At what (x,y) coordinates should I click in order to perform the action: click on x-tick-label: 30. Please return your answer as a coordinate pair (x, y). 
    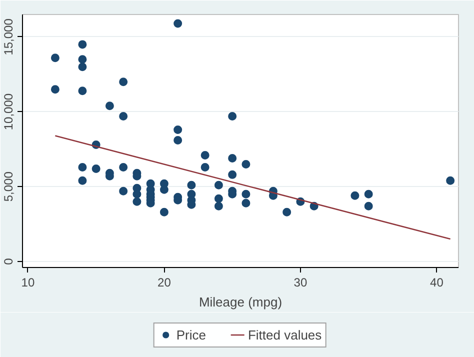
    Looking at the image, I should click on (301, 283).